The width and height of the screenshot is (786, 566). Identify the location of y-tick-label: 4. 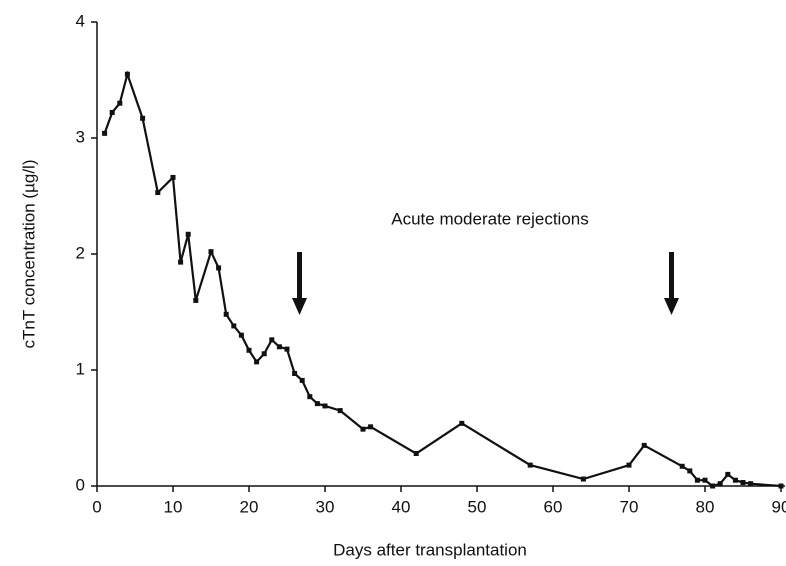
(80, 20).